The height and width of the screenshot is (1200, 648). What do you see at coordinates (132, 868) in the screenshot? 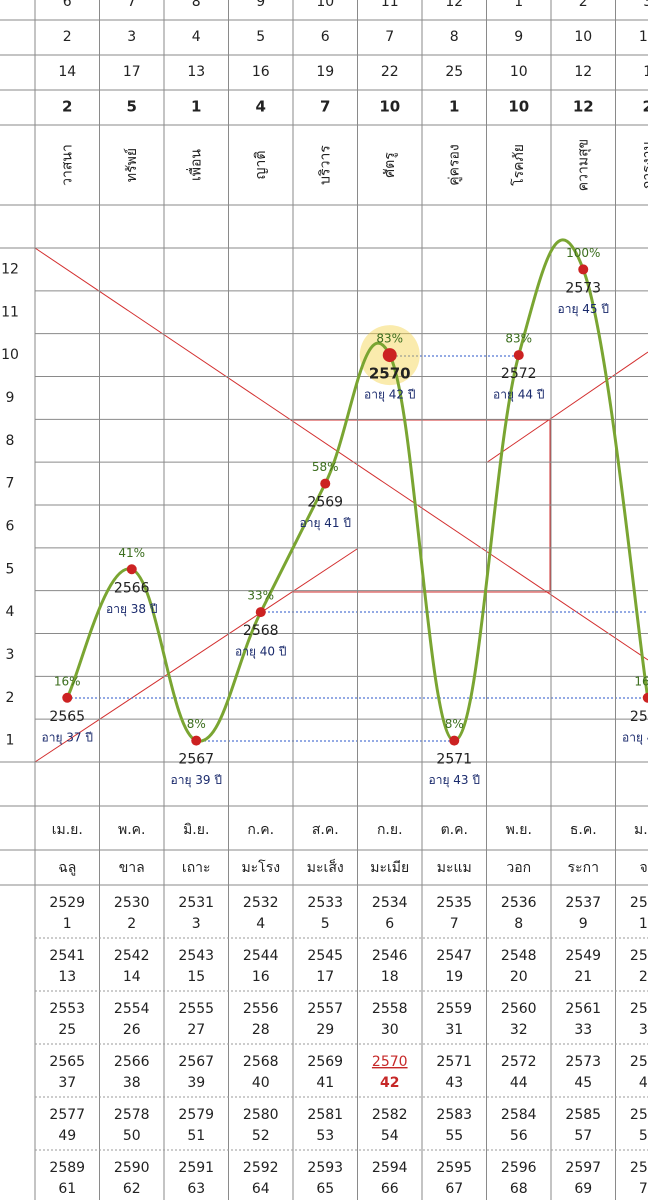
I see `animal: ขาล` at bounding box center [132, 868].